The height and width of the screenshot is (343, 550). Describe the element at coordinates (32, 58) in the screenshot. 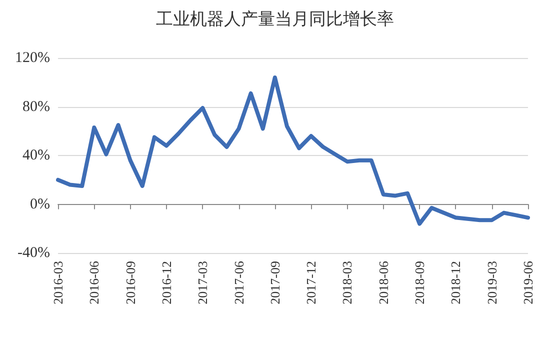

I see `y-tick-label: 120%` at that location.